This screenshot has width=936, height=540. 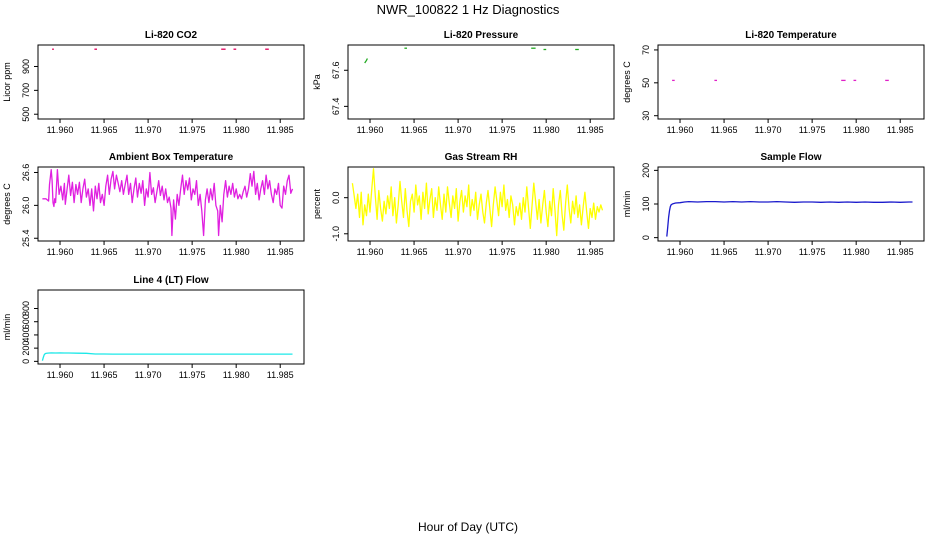 What do you see at coordinates (7, 82) in the screenshot?
I see `y-axis-label: Licor ppm` at bounding box center [7, 82].